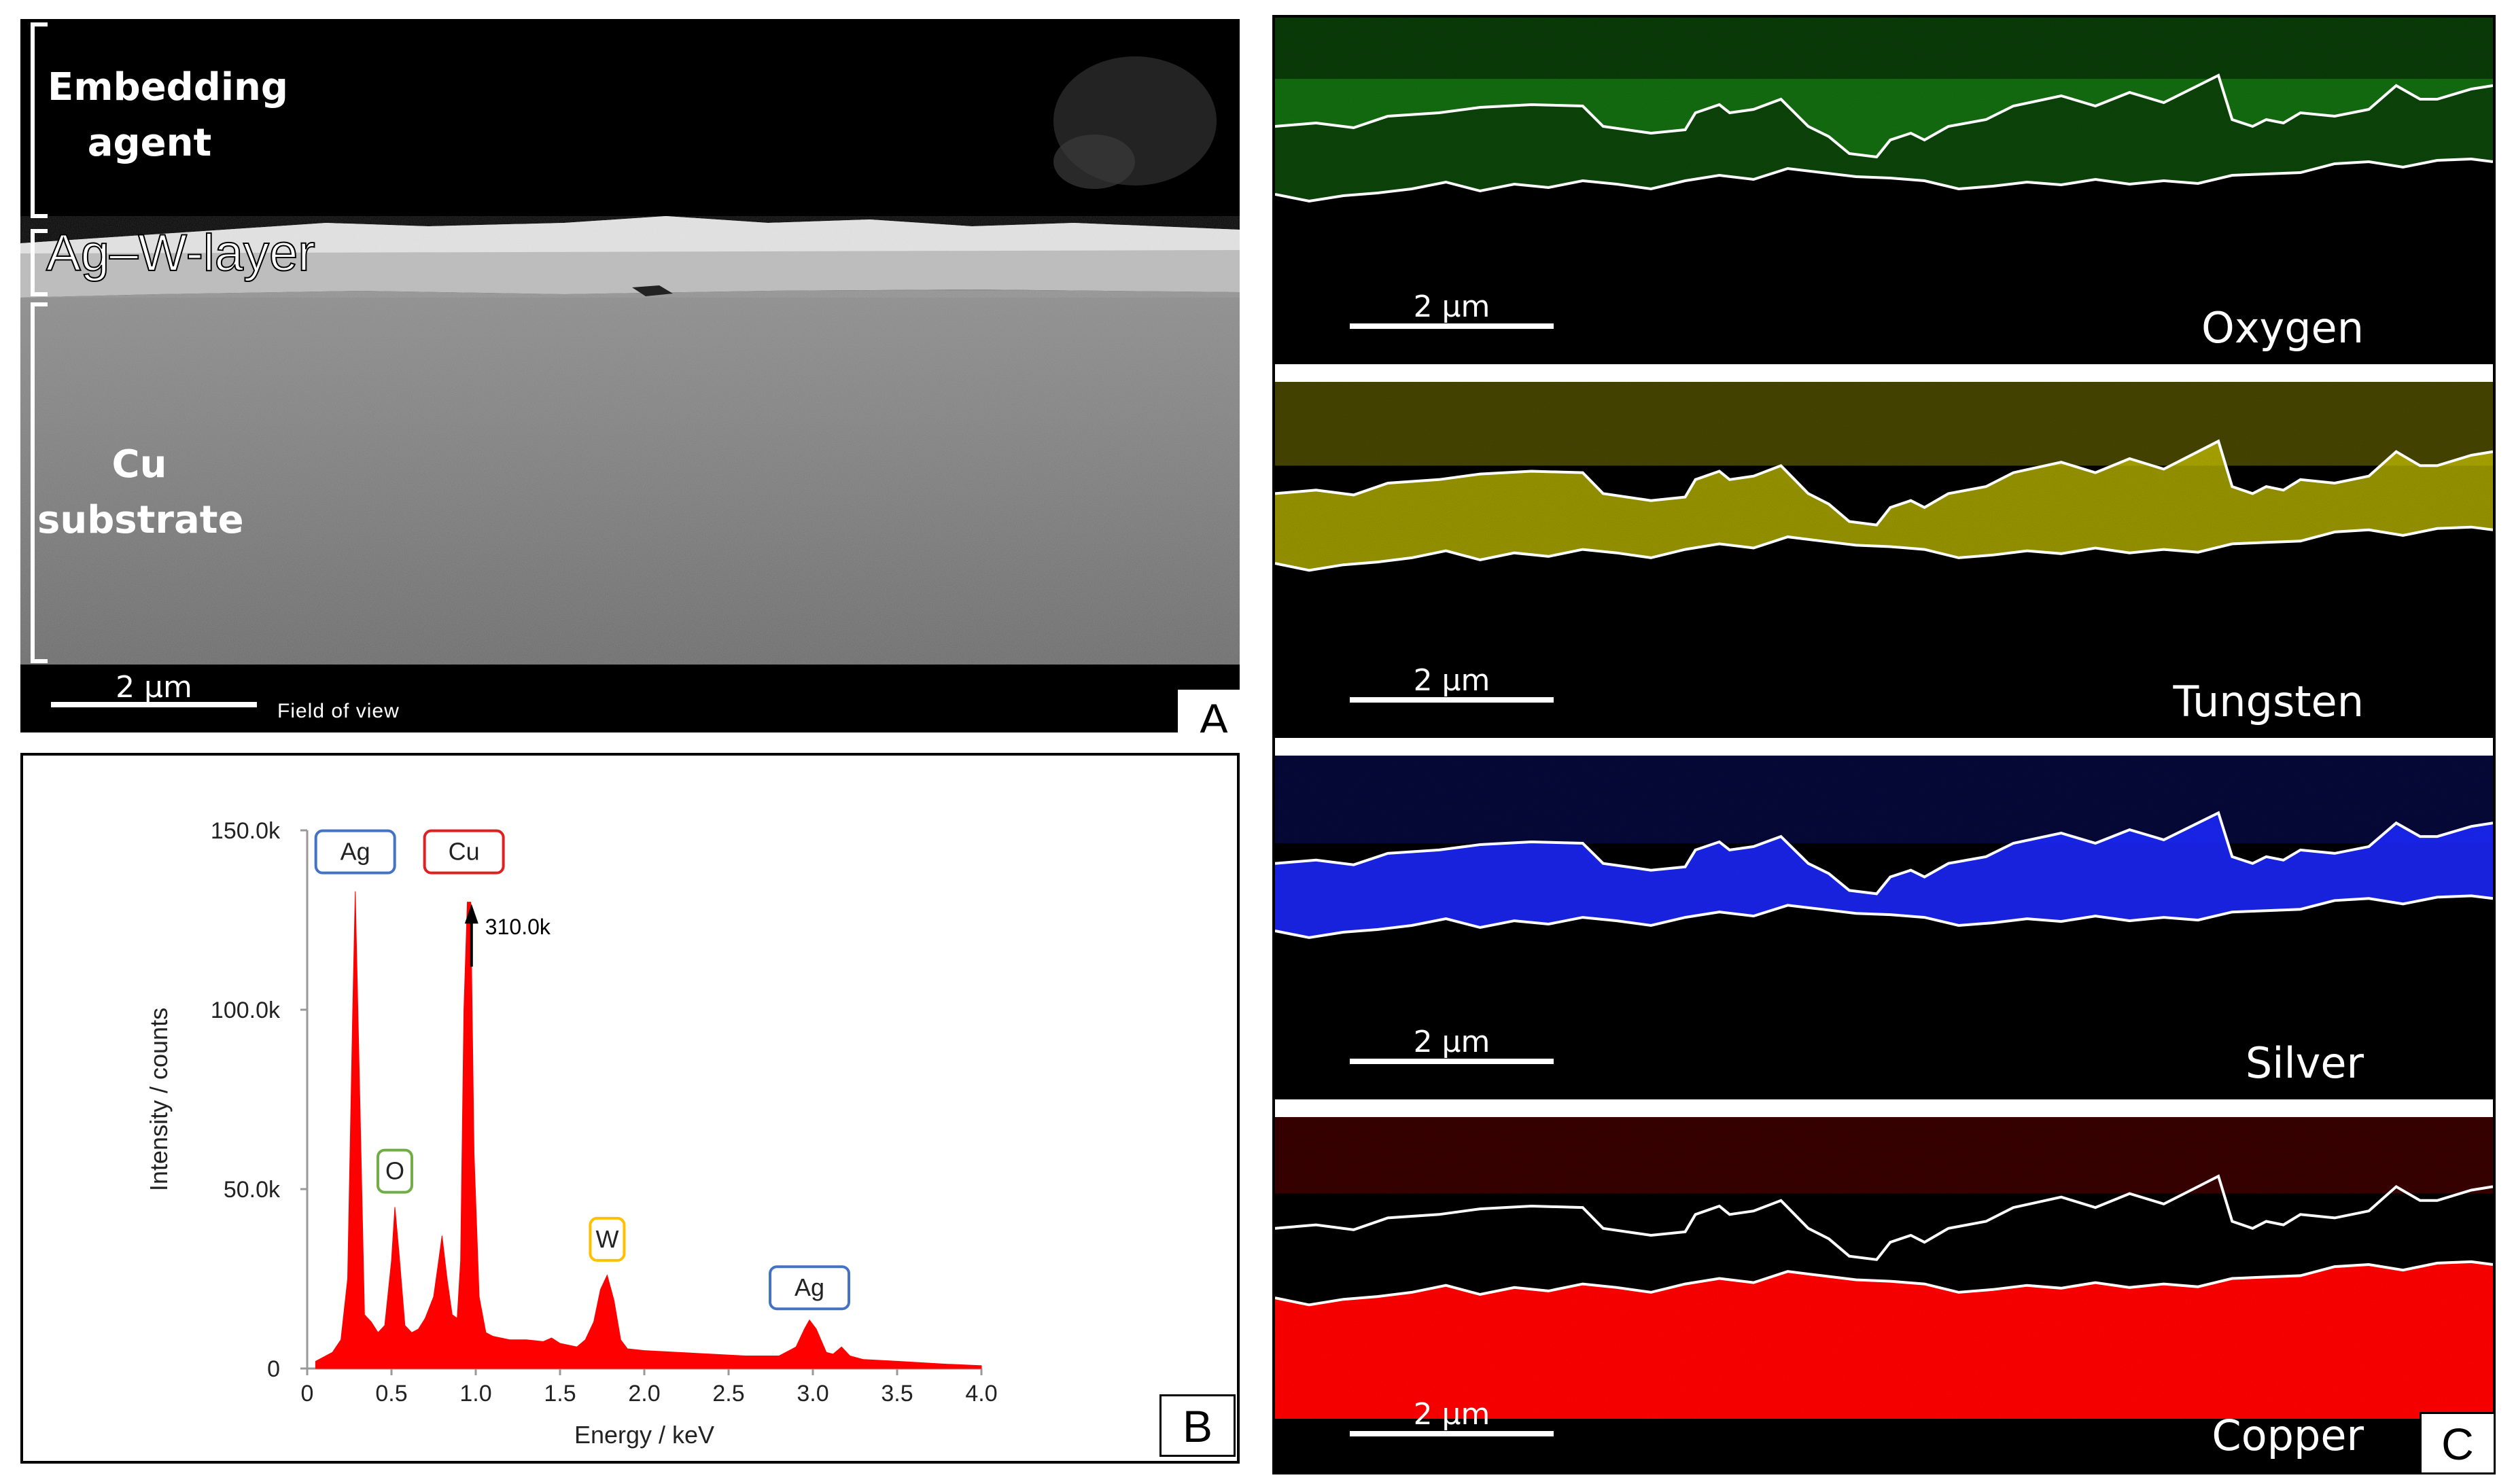  I want to click on y-tick-label: 50.0k, so click(253, 1190).